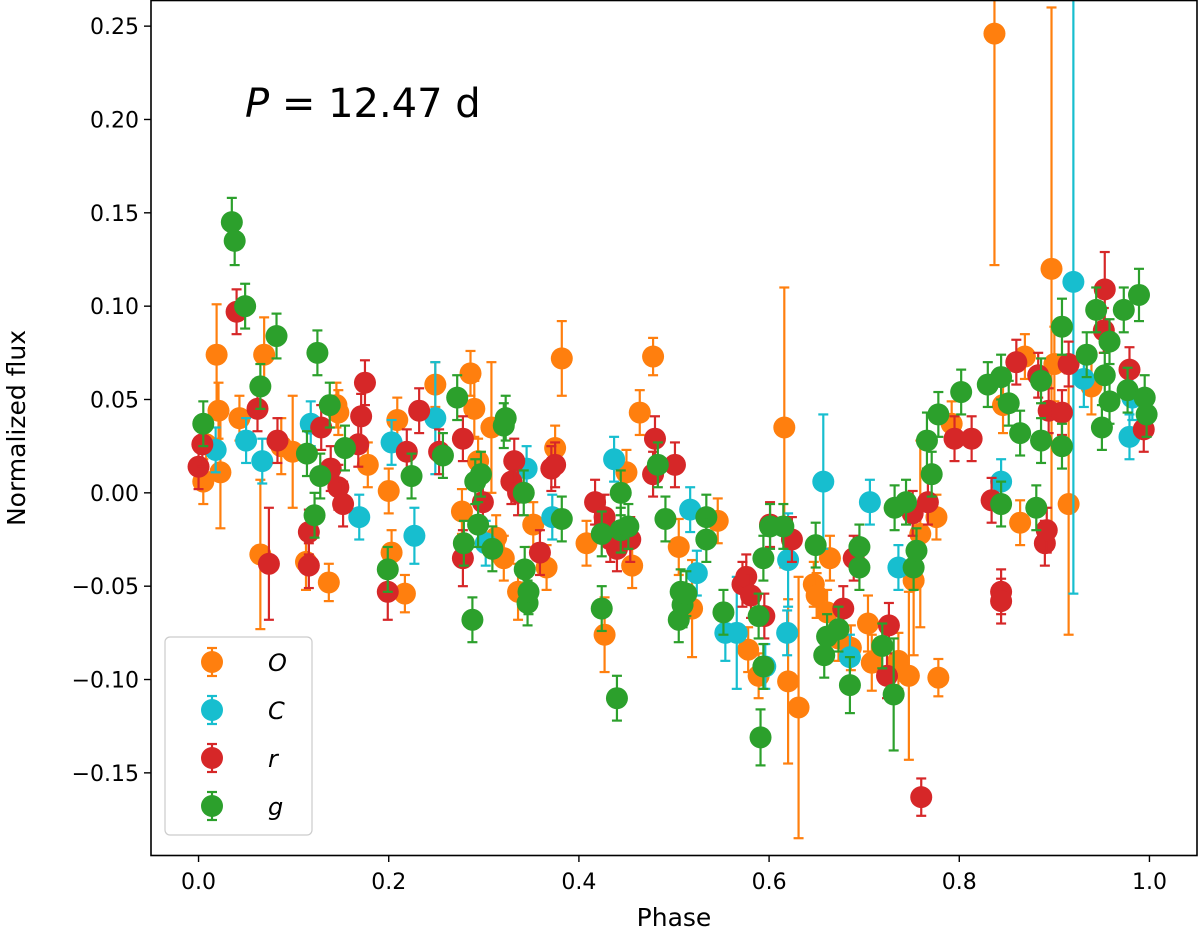  I want to click on y-axis-label: Normalized flux, so click(16, 428).